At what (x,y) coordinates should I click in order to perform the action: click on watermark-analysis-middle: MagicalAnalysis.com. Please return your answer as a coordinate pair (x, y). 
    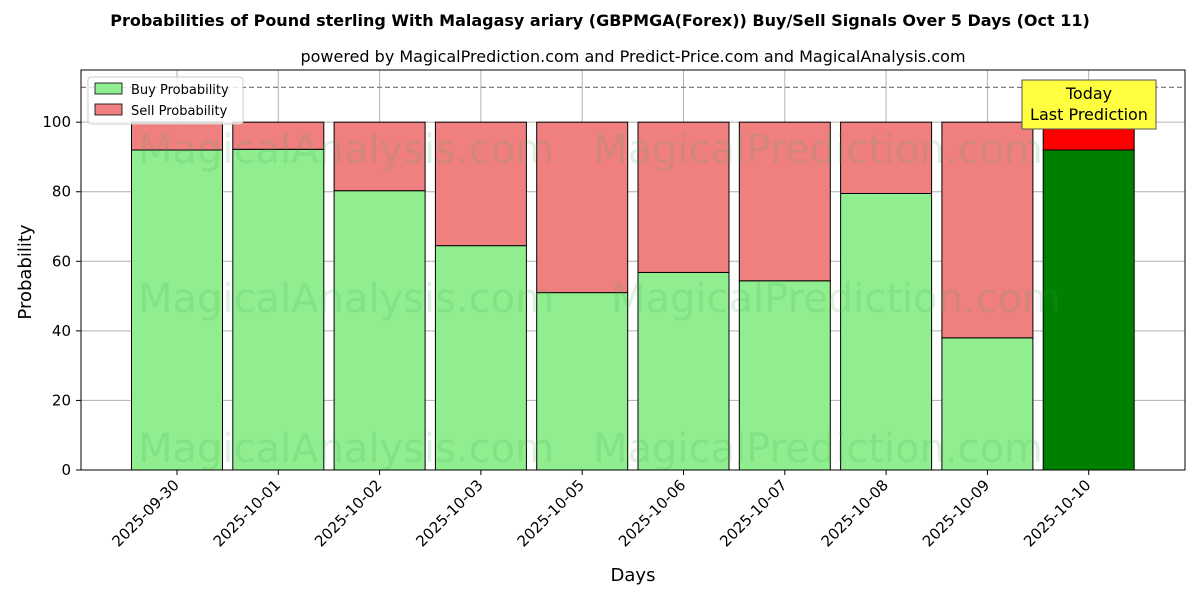
    Looking at the image, I should click on (346, 299).